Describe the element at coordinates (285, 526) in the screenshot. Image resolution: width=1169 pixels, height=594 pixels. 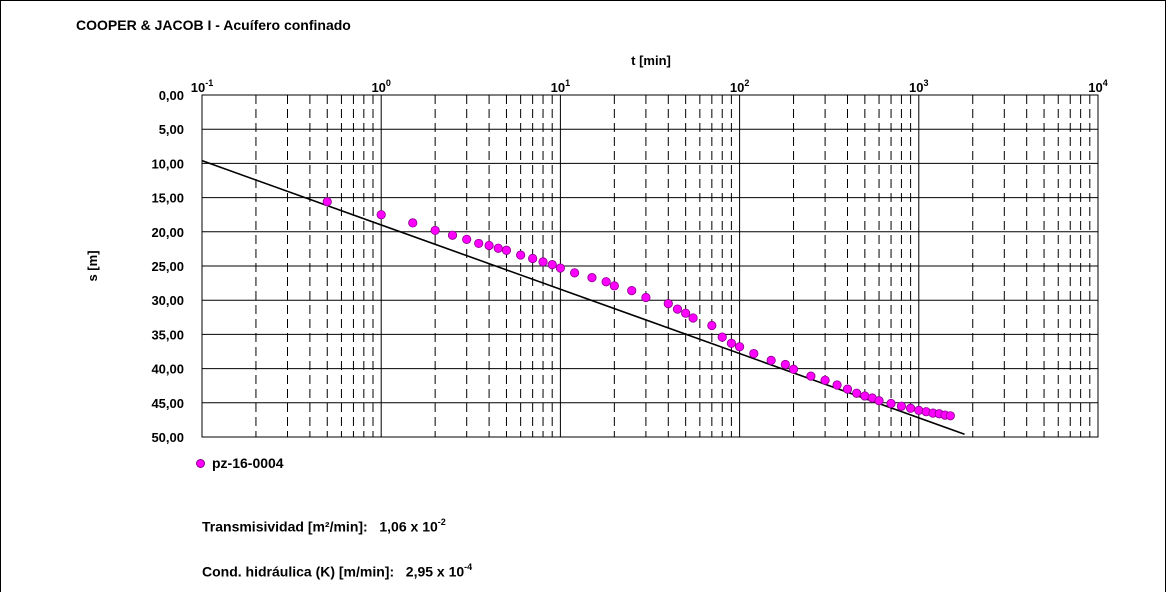
I see `transmisividad-label: Transmisividad [m²/min]:` at that location.